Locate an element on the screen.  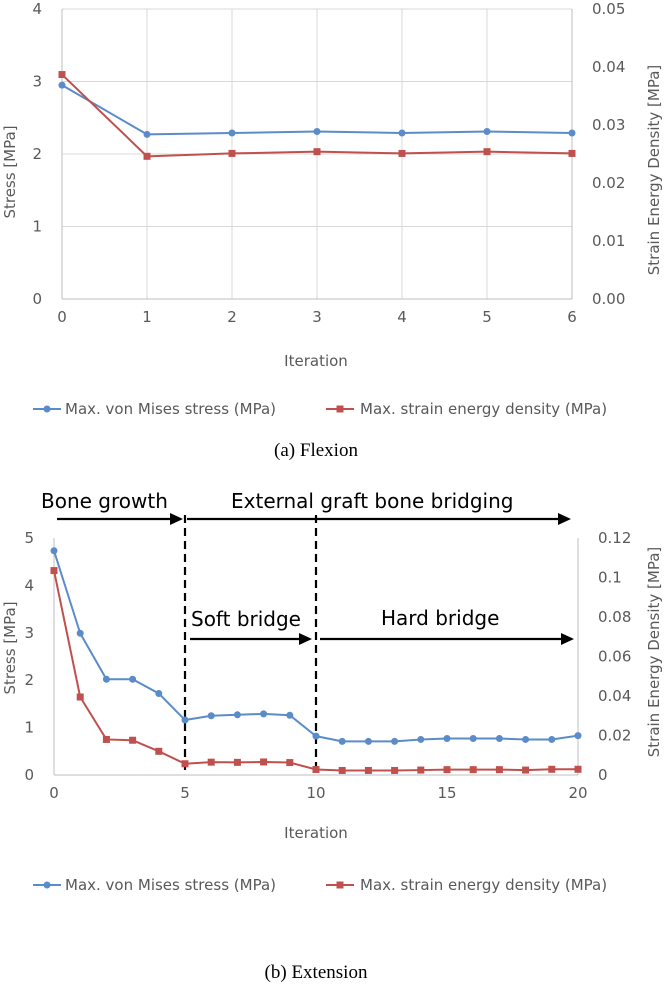
y2-tick-label: 0.08 is located at coordinates (614, 617).